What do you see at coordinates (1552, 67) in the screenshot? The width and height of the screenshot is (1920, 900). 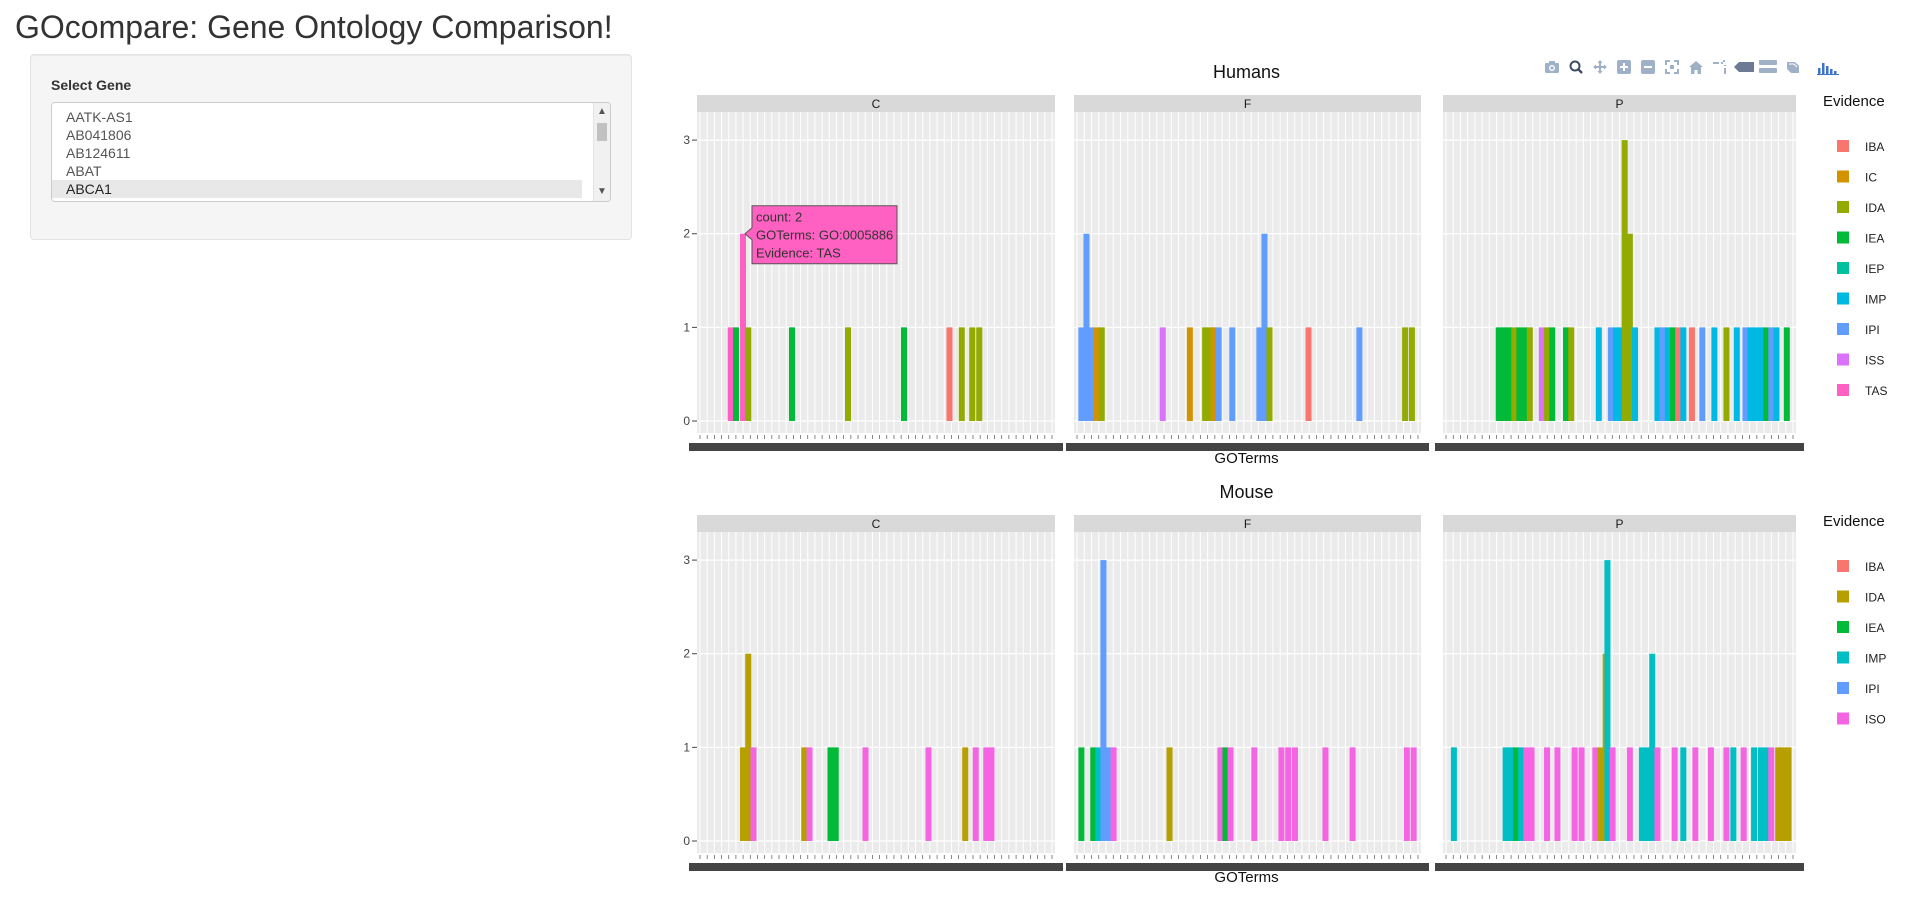 I see `camera-icon` at bounding box center [1552, 67].